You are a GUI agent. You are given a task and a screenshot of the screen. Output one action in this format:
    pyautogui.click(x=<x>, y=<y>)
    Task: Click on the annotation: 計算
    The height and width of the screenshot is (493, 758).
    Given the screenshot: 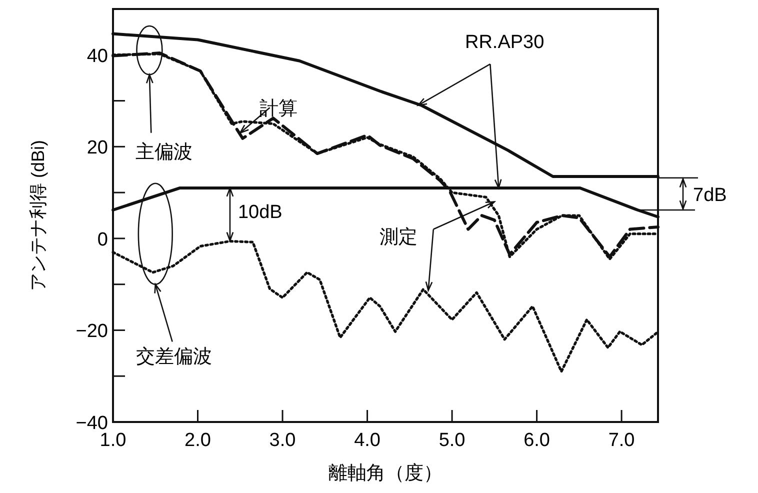 What is the action you would take?
    pyautogui.click(x=278, y=109)
    